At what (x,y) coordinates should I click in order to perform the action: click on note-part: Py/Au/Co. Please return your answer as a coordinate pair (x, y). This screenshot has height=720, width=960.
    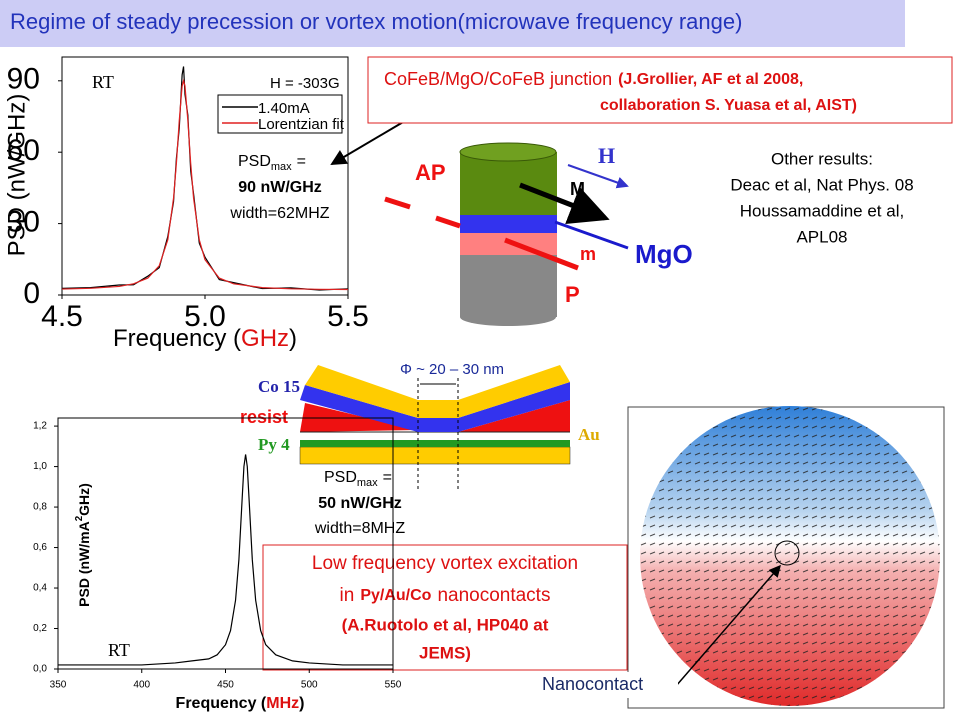
    Looking at the image, I should click on (395, 595).